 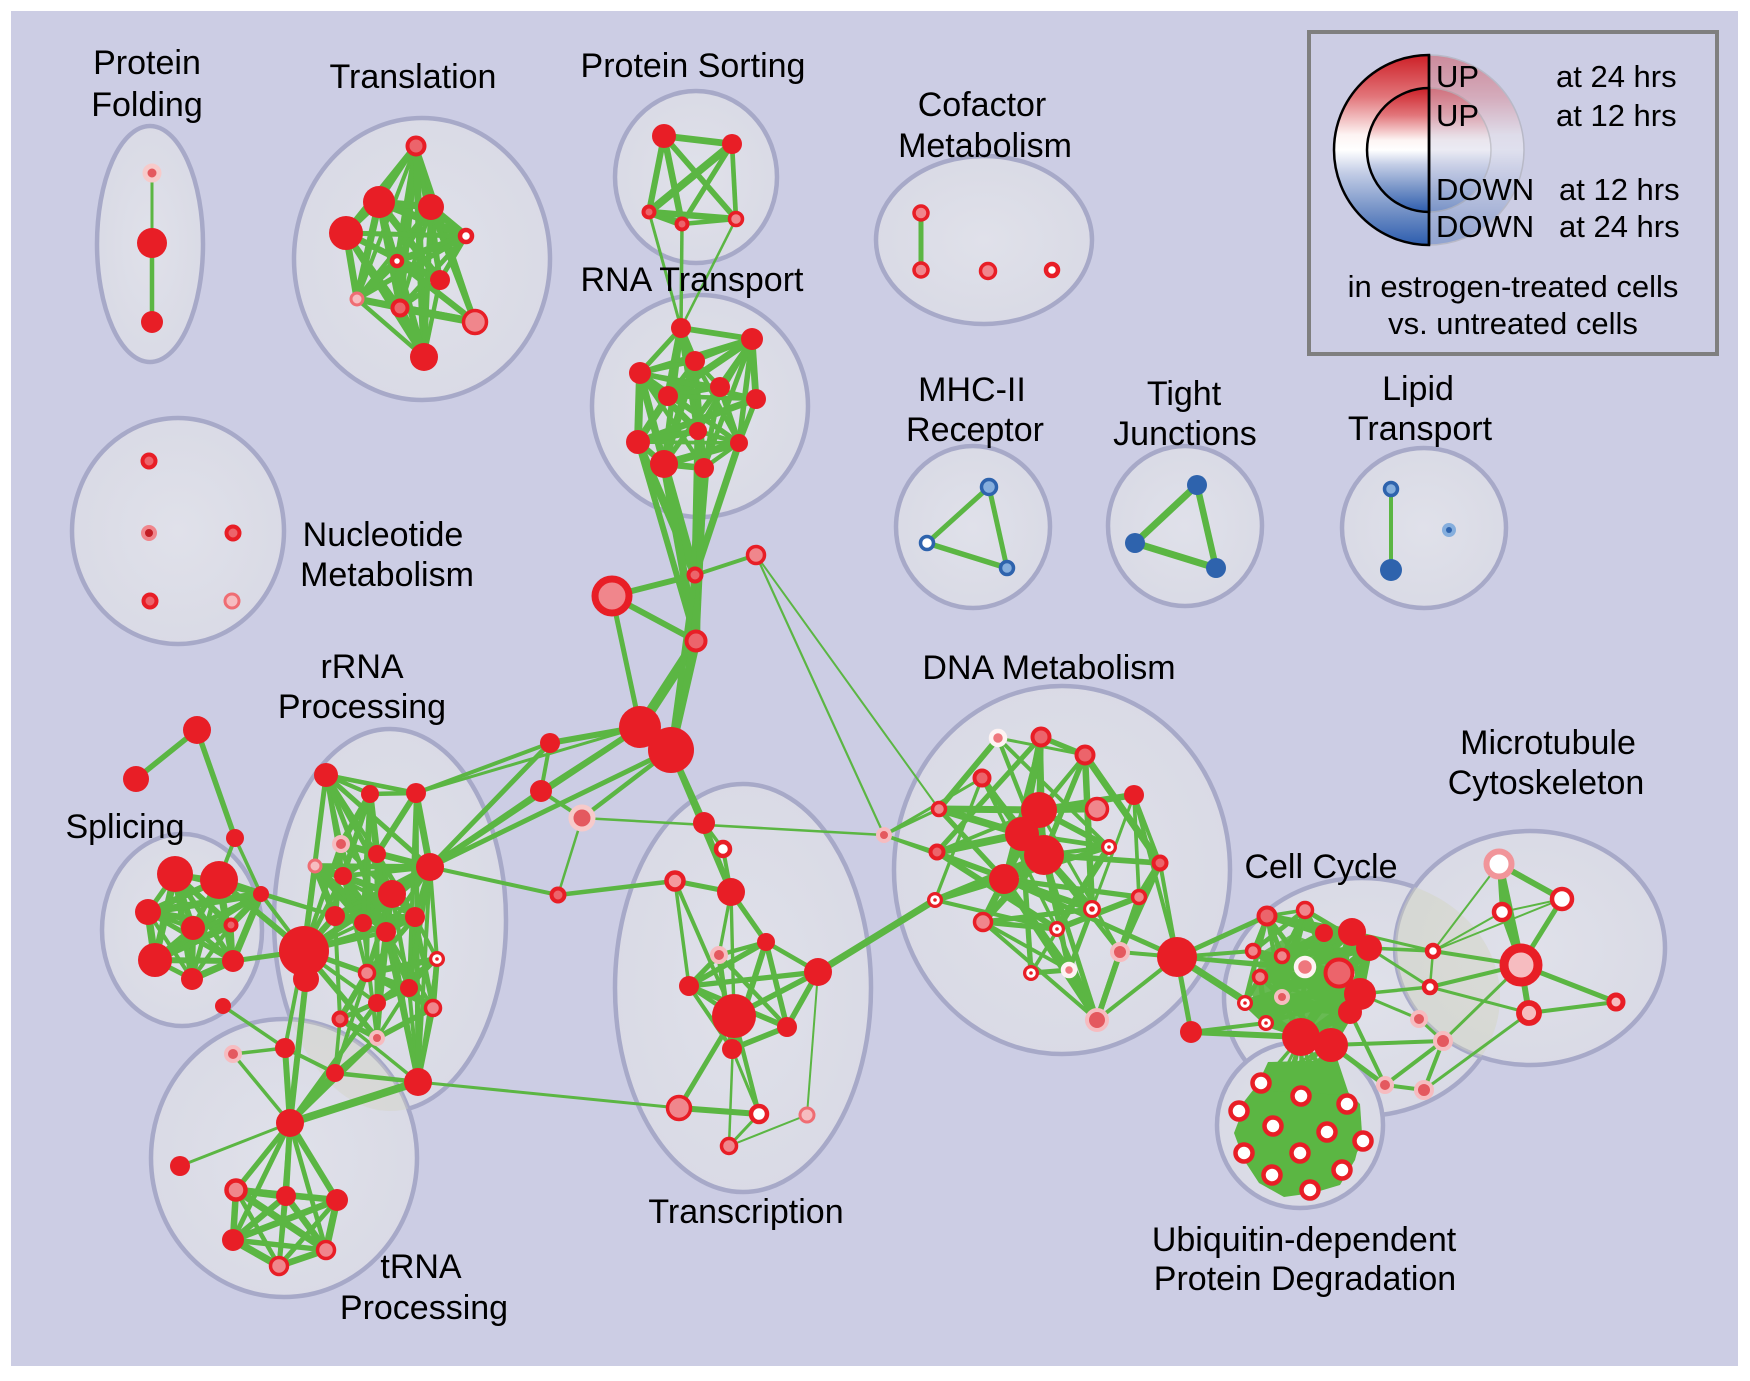 I want to click on svg-text: vs. untreated cells, so click(x=1513, y=323).